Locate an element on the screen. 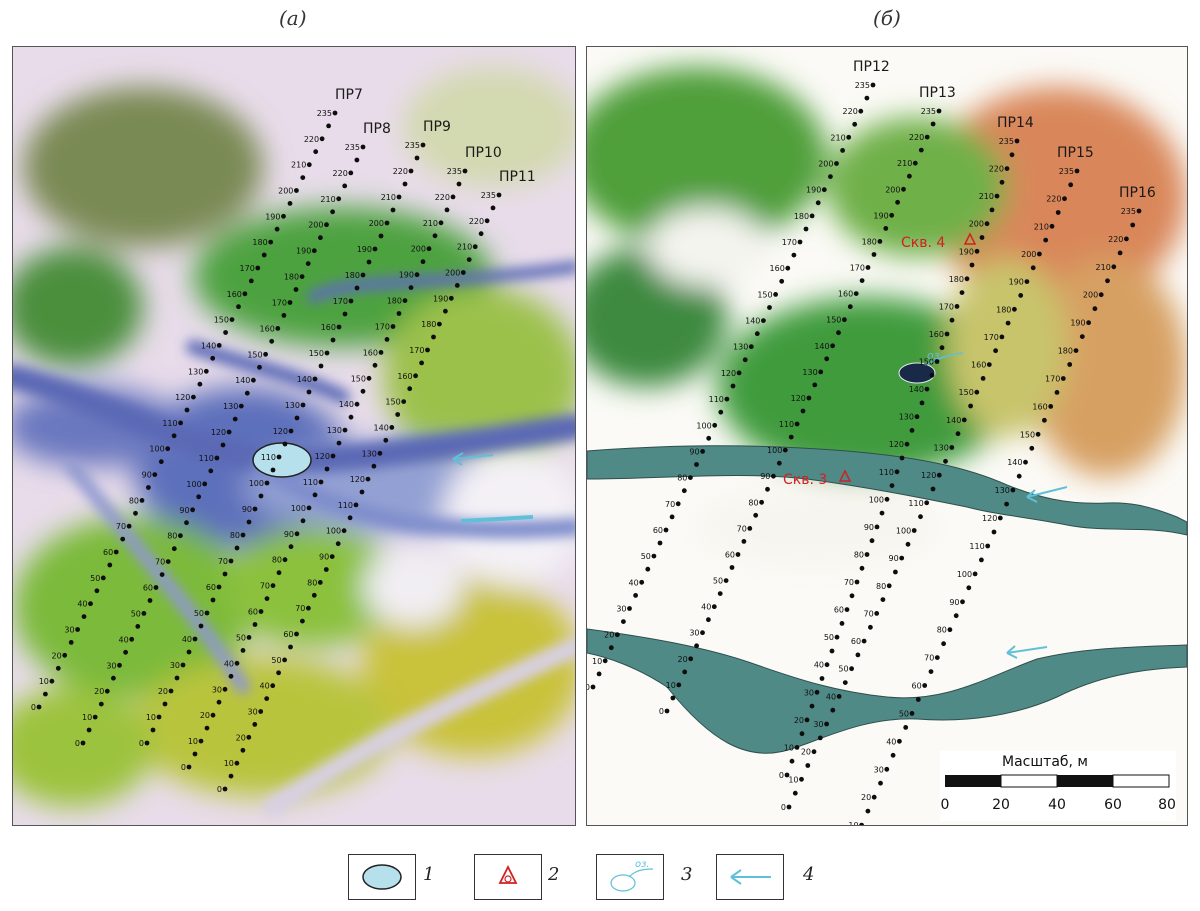  profile-label: 170 is located at coordinates (340, 301).